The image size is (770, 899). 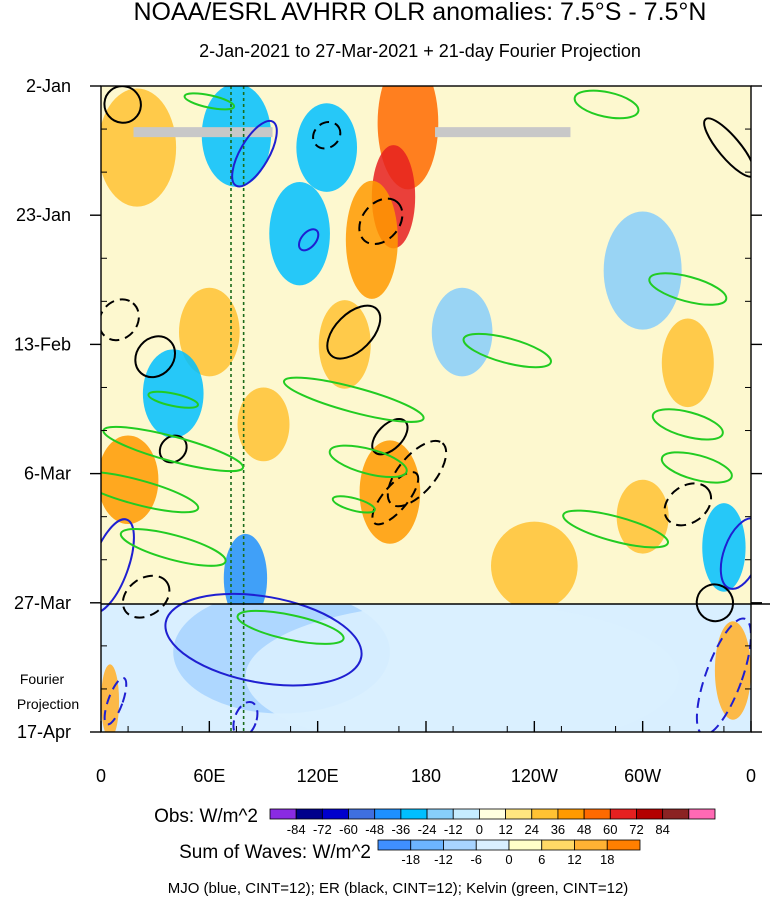 What do you see at coordinates (558, 829) in the screenshot?
I see `obs-colorbar-tick: 36` at bounding box center [558, 829].